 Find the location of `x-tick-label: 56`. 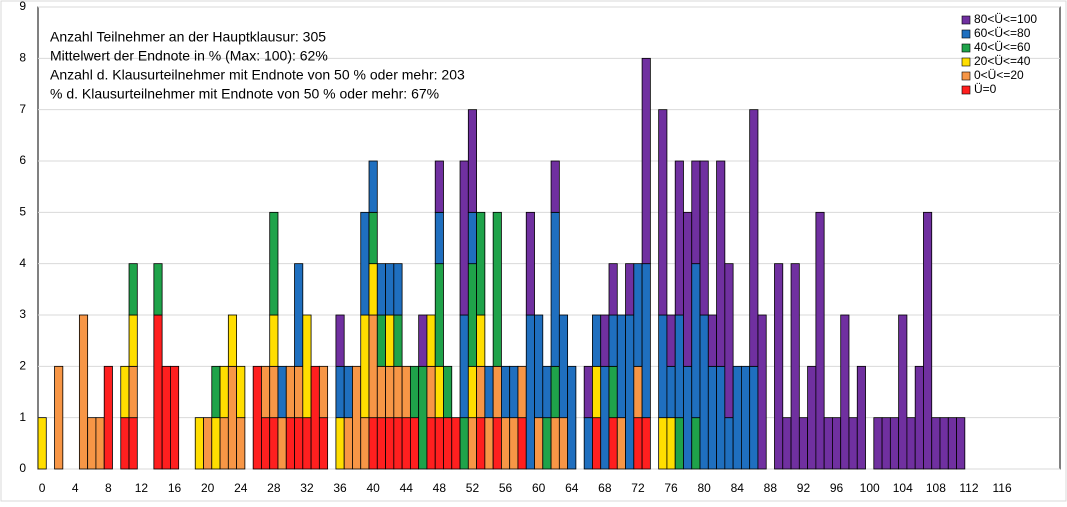

x-tick-label: 56 is located at coordinates (506, 488).